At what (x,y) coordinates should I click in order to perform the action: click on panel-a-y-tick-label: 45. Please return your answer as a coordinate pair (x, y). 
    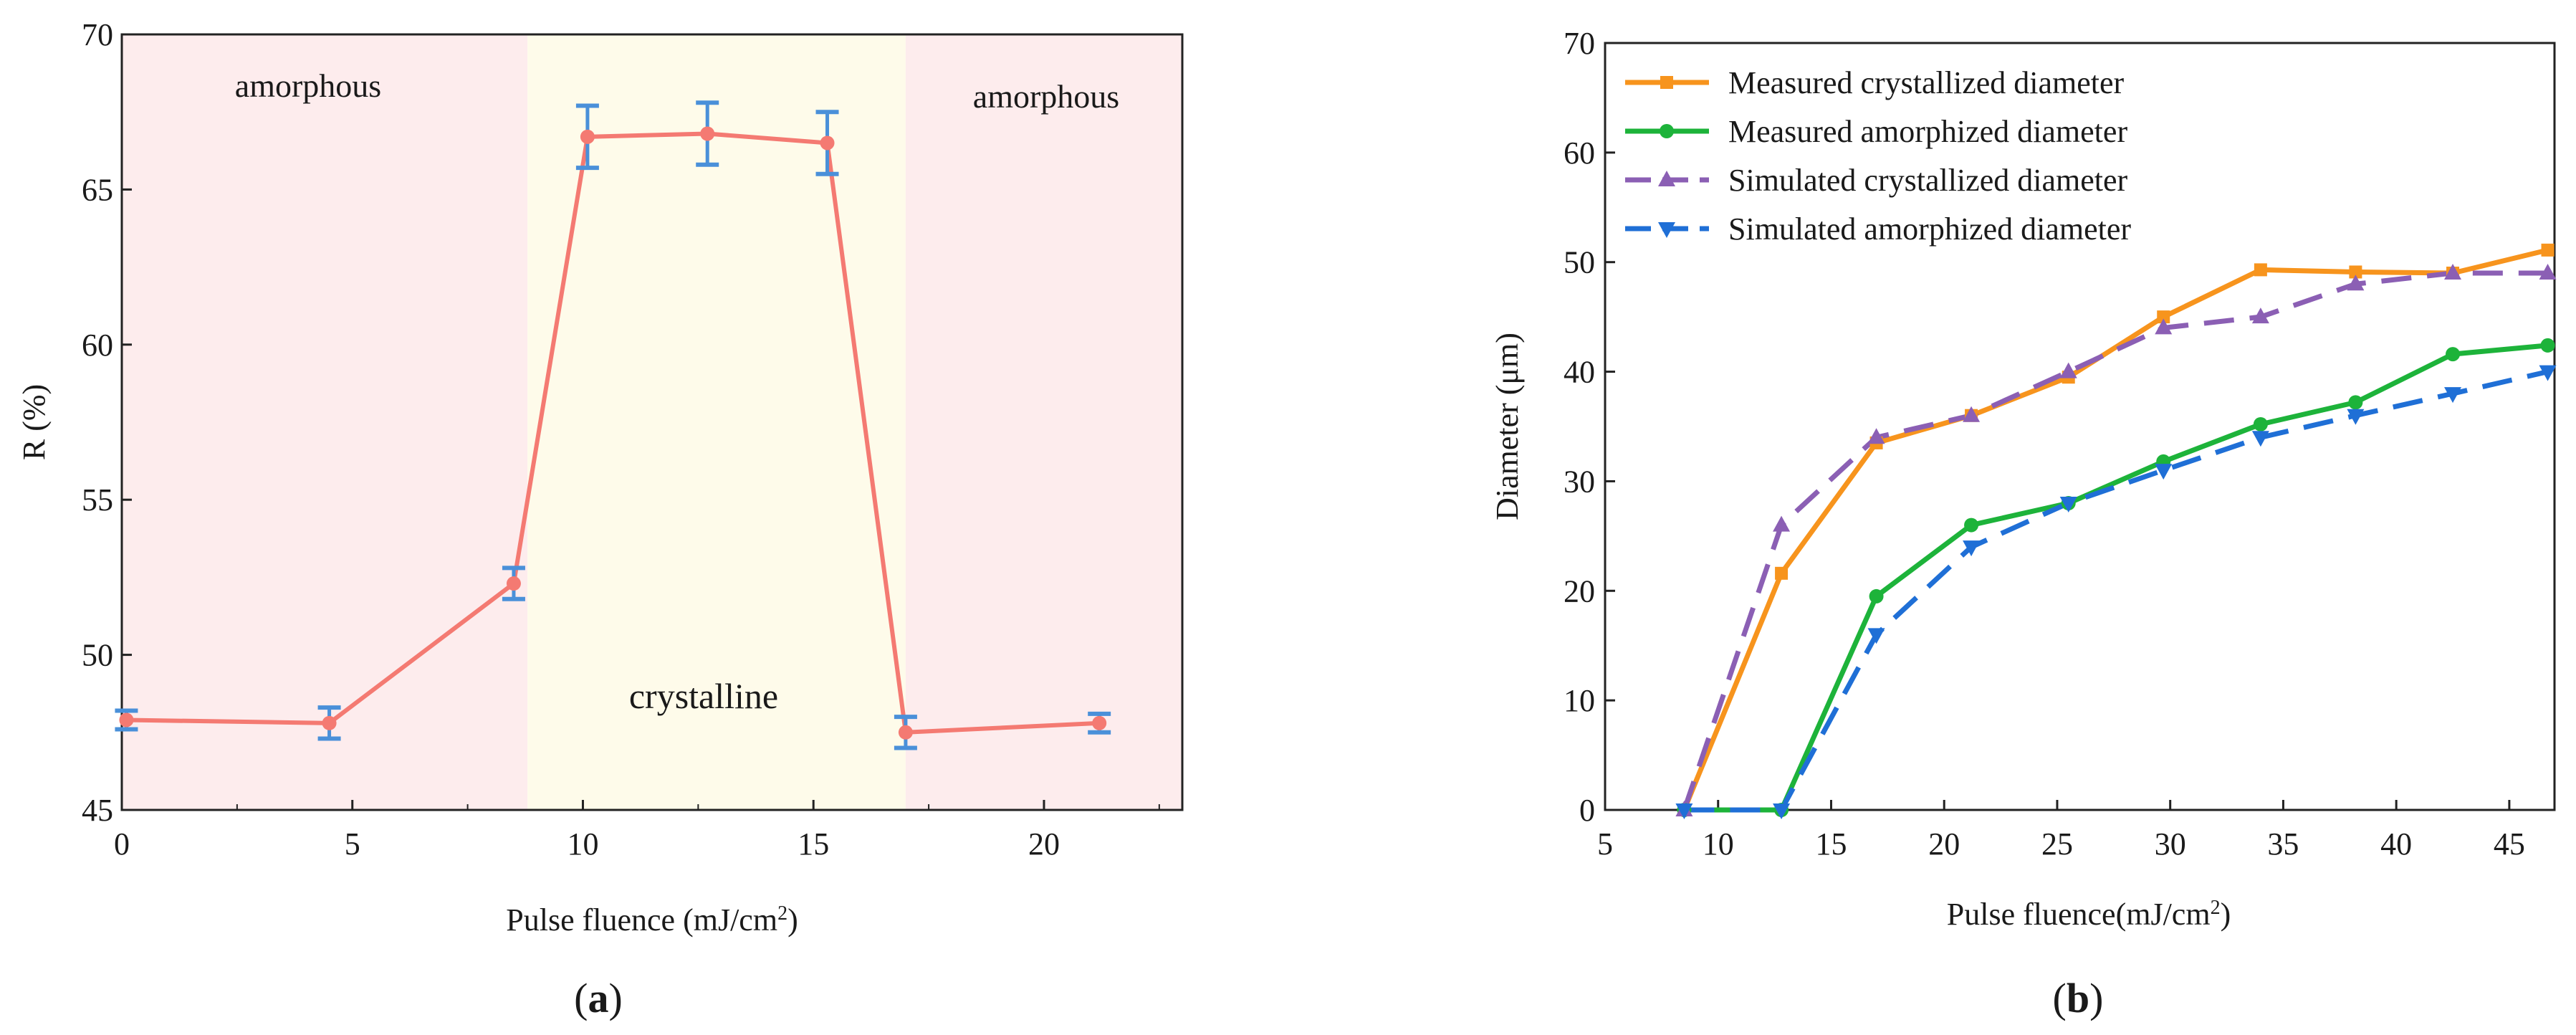
    Looking at the image, I should click on (98, 810).